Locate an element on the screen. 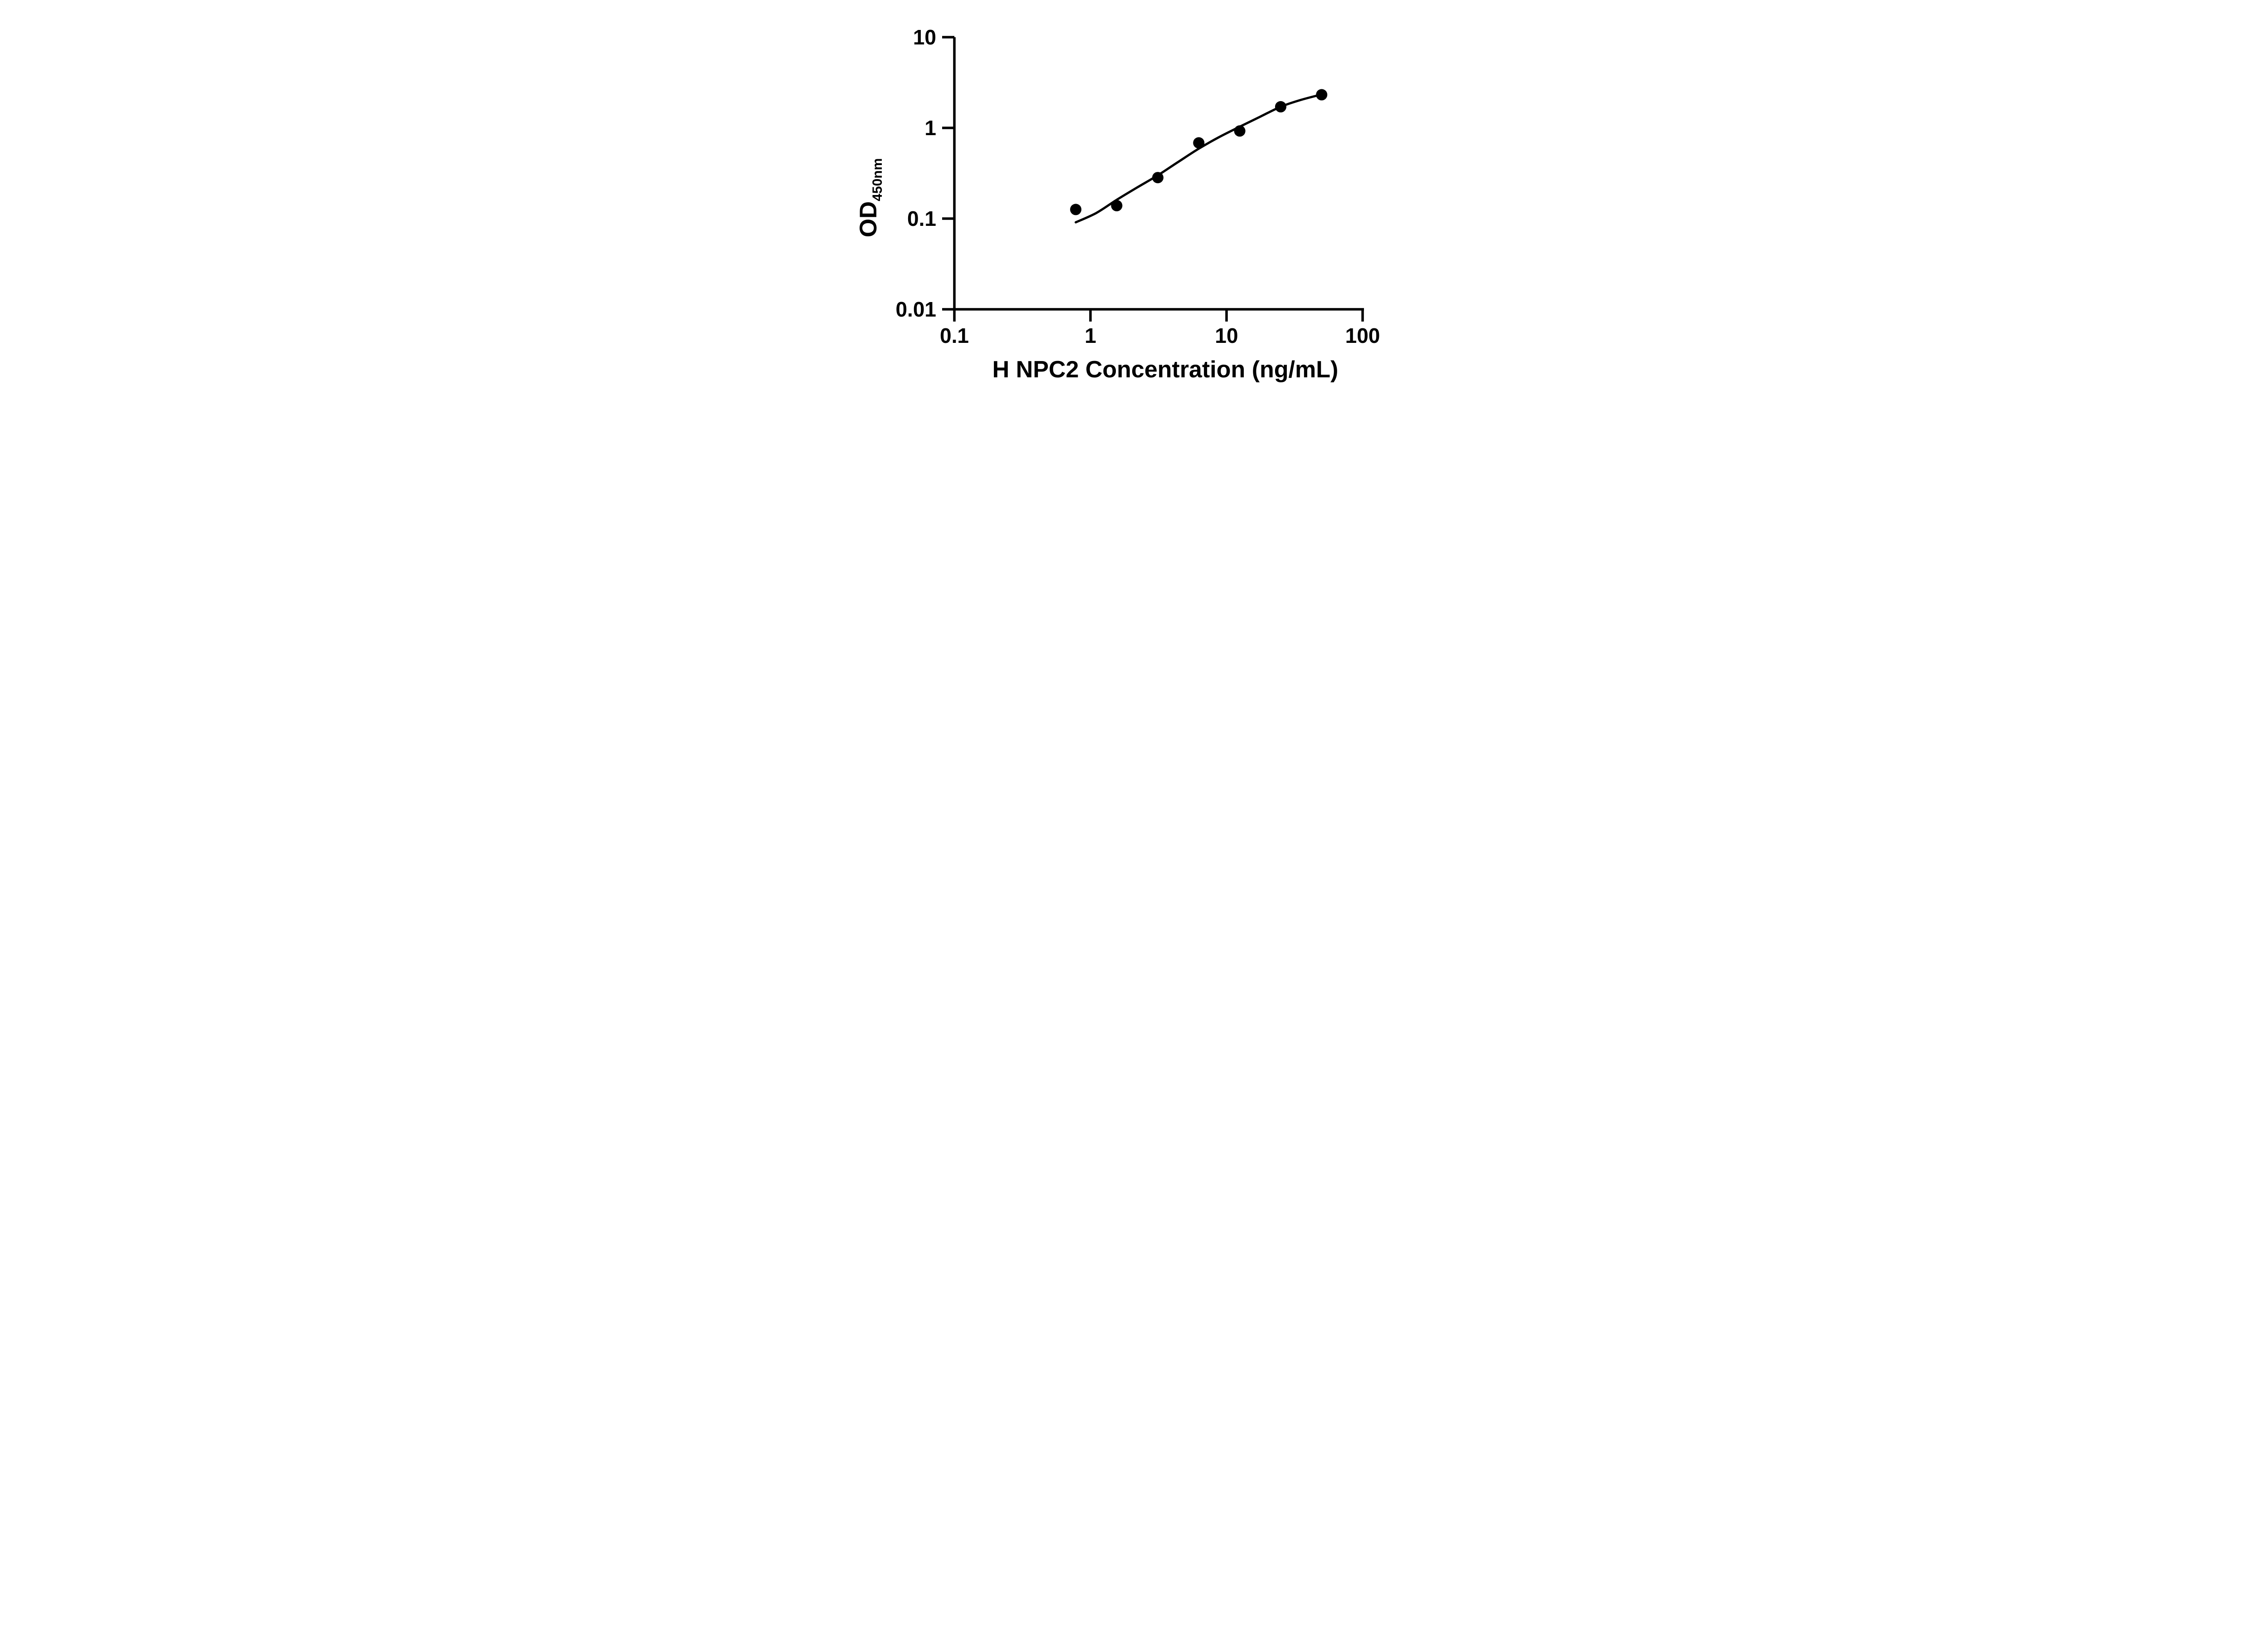 The image size is (2268, 1649). y-tick-label: 0.1 is located at coordinates (922, 219).